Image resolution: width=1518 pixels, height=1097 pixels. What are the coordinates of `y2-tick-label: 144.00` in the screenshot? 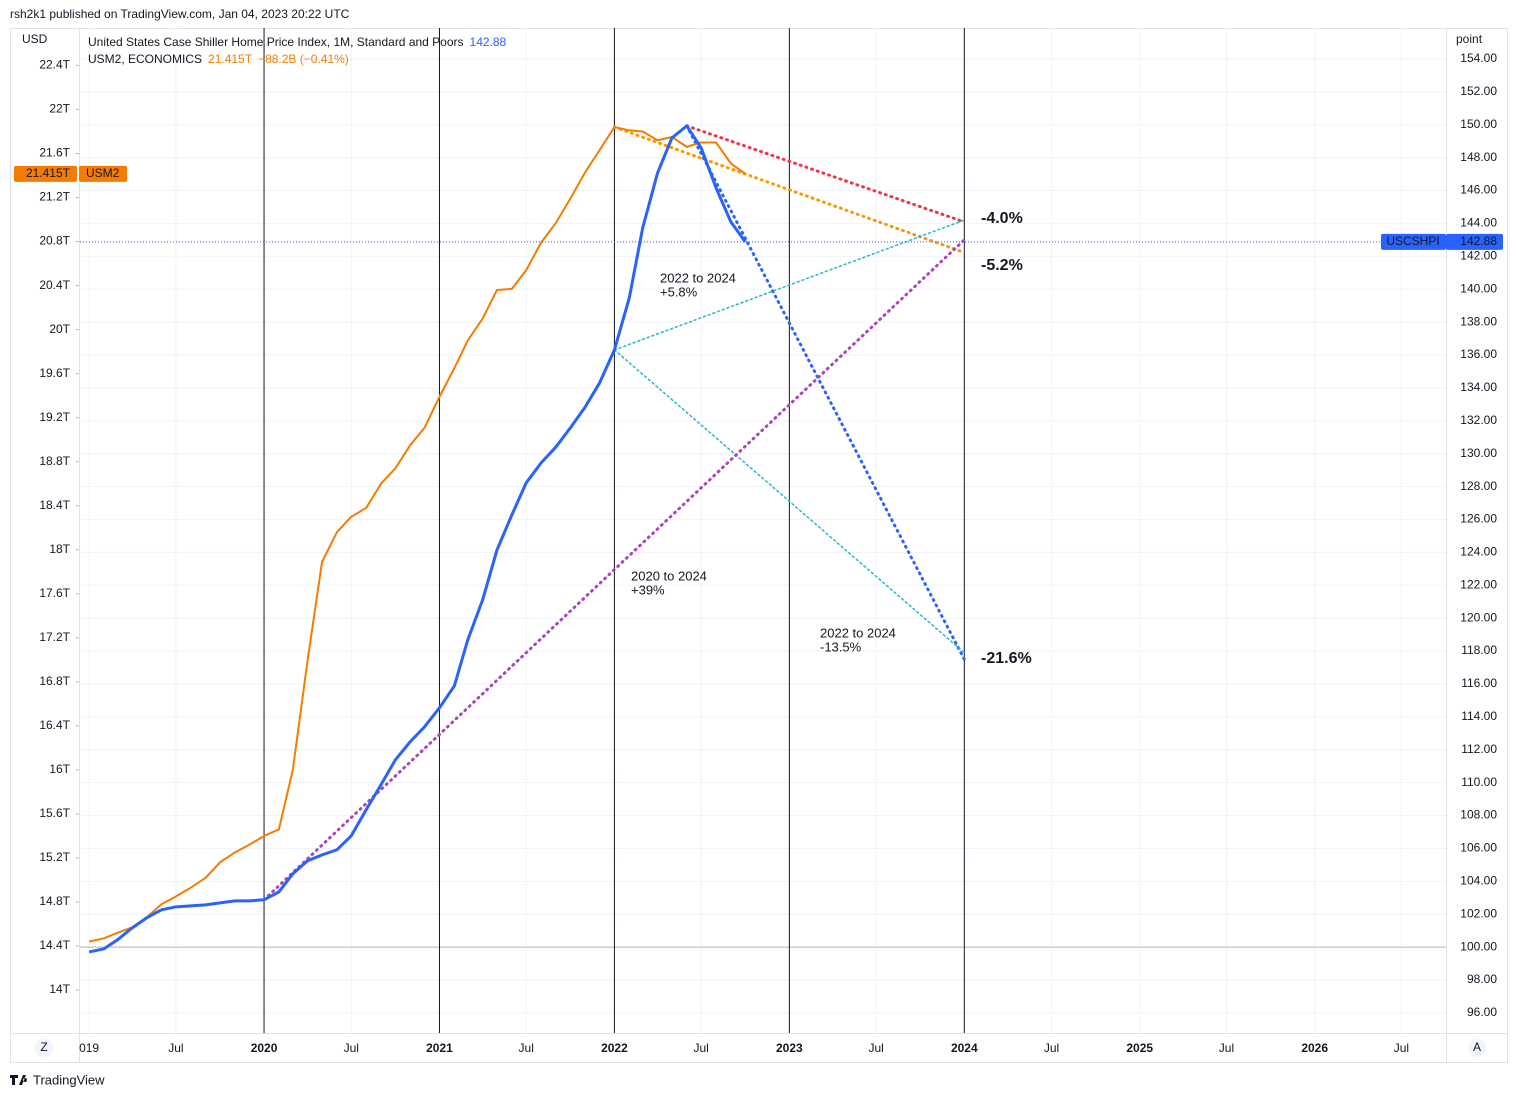 It's located at (1478, 223).